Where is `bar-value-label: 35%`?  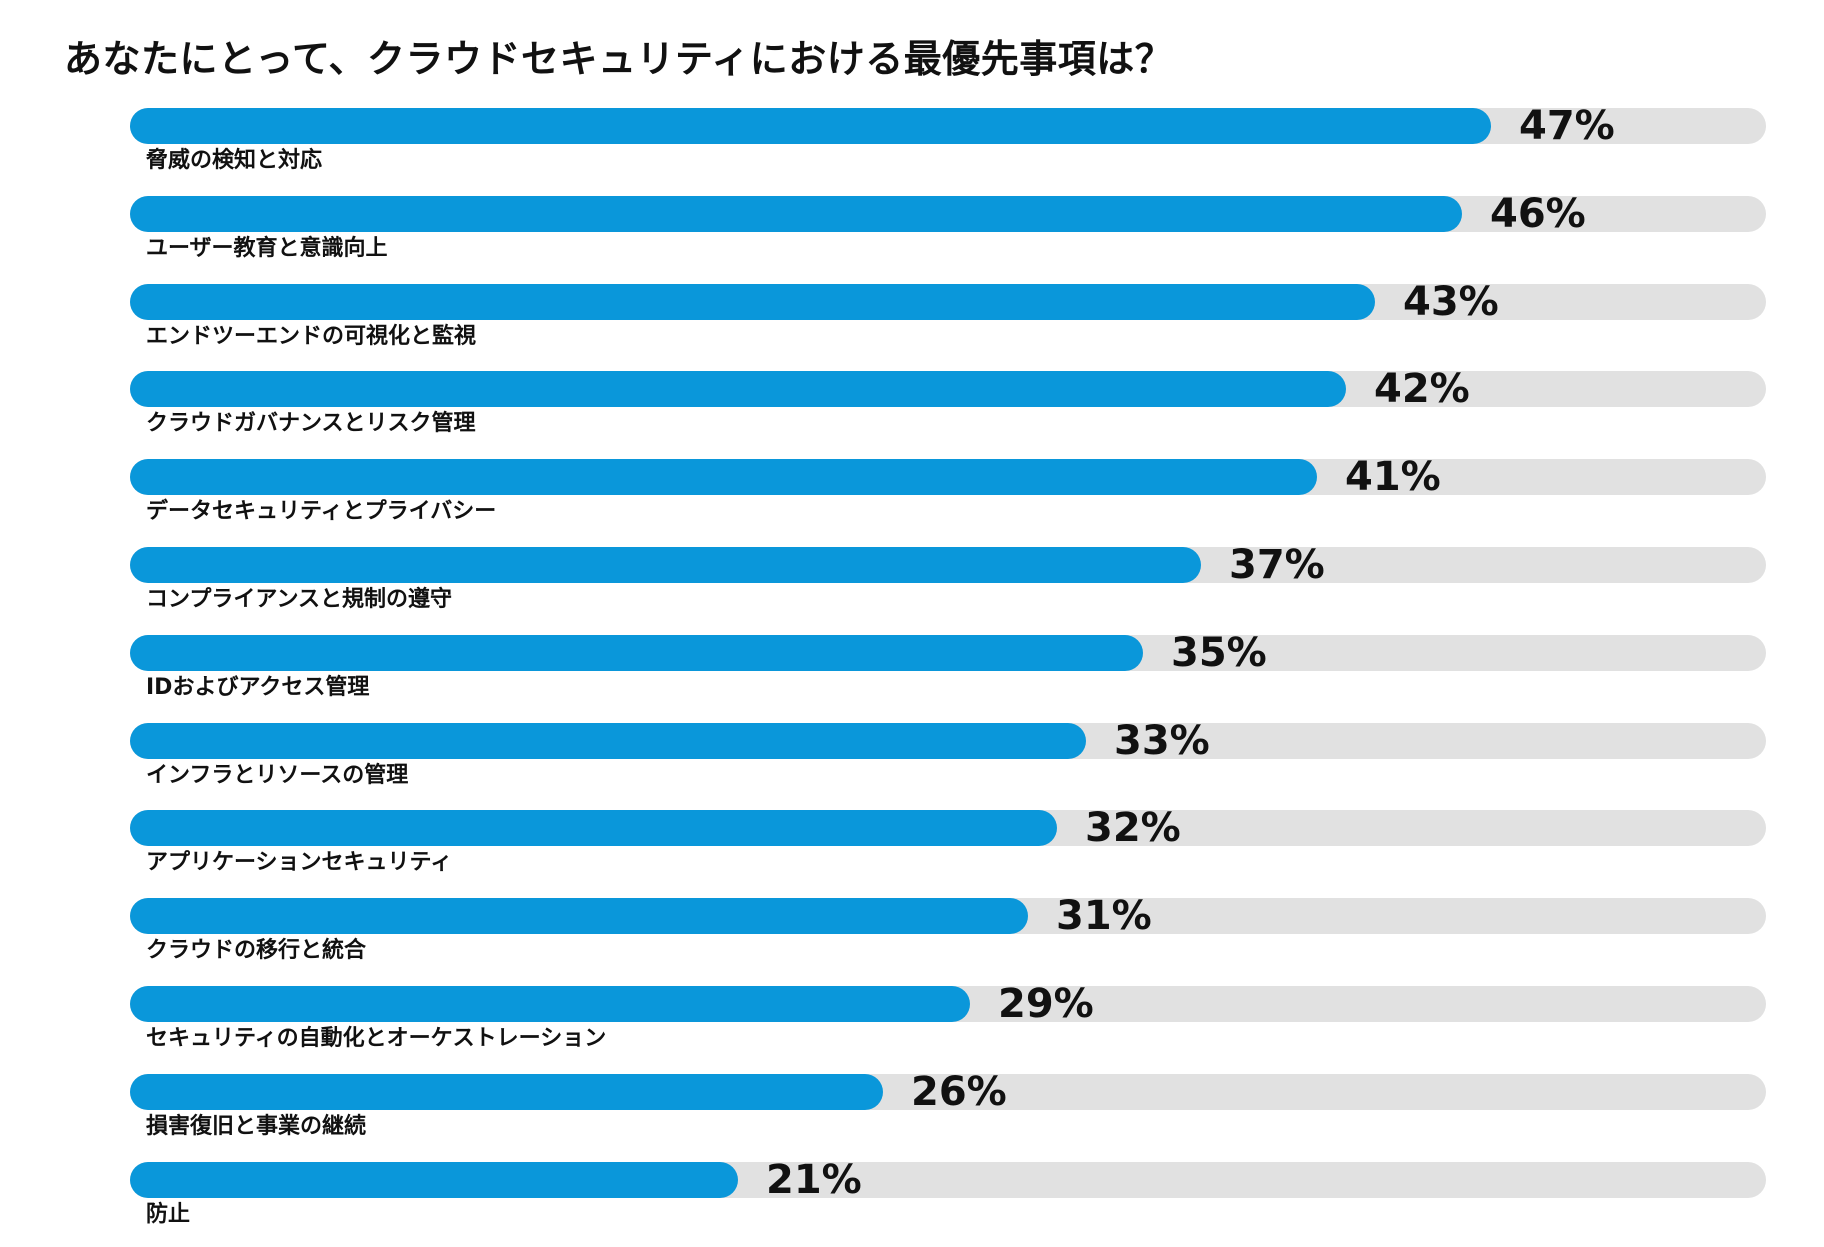 bar-value-label: 35% is located at coordinates (1219, 653).